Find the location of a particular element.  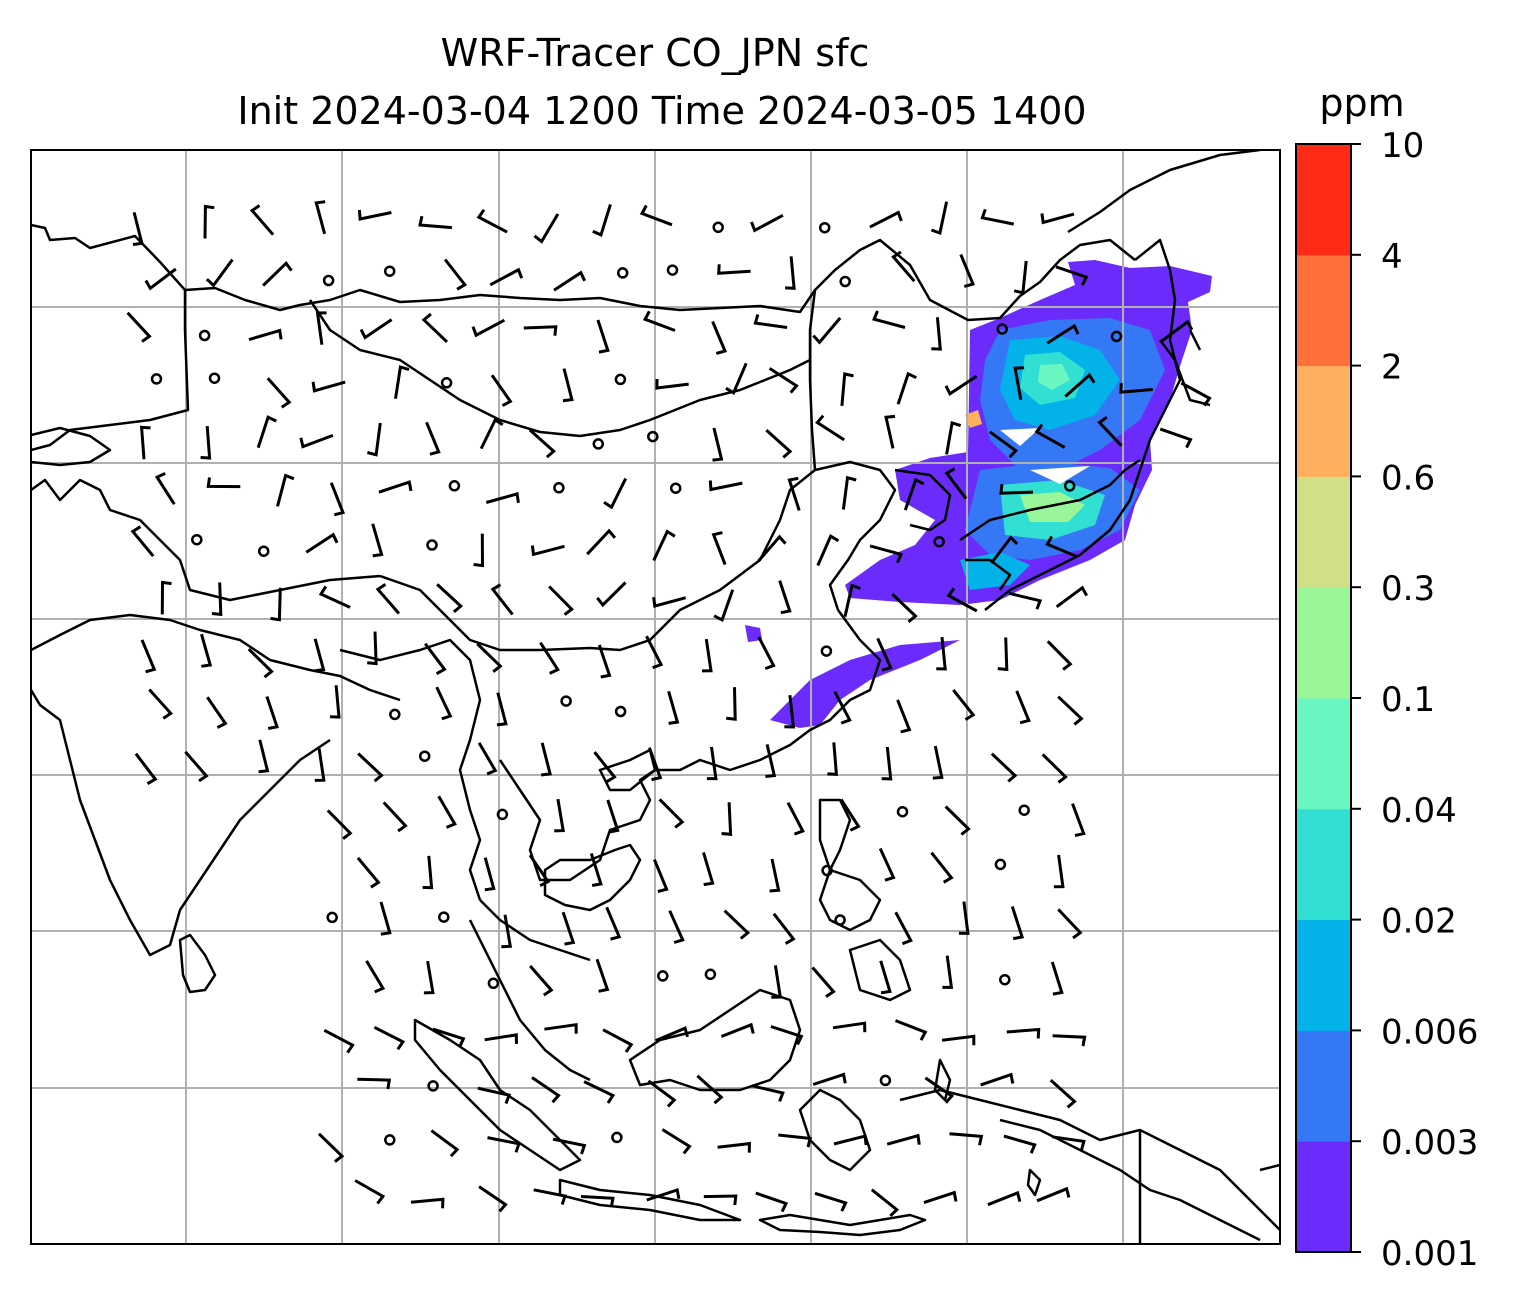

colorbar-tick-label-2: 0.006 is located at coordinates (1429, 1032).